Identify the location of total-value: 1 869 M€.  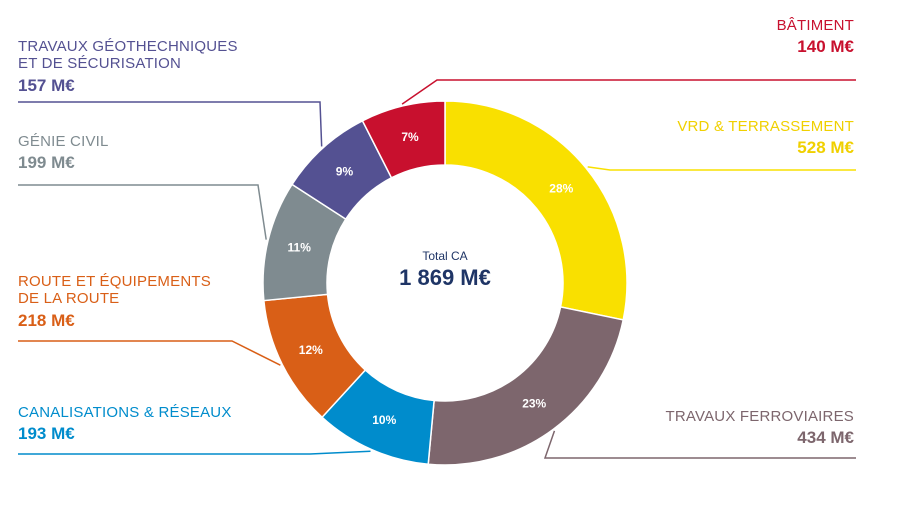
(445, 277).